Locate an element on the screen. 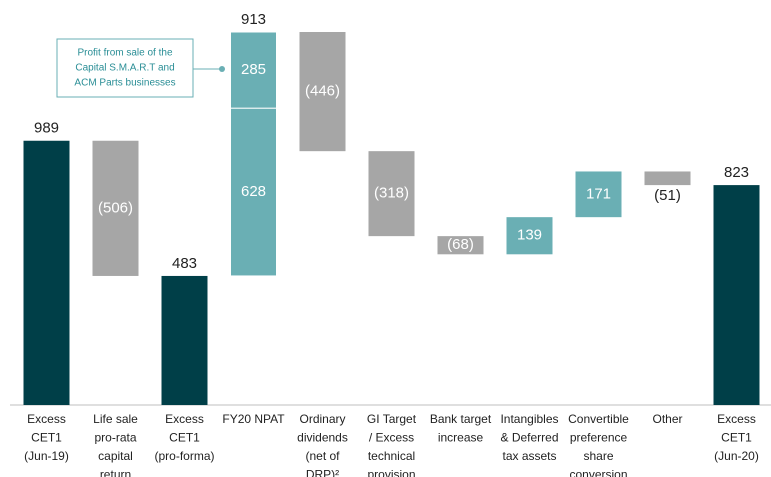 The width and height of the screenshot is (771, 477). annotation-box is located at coordinates (125, 68).